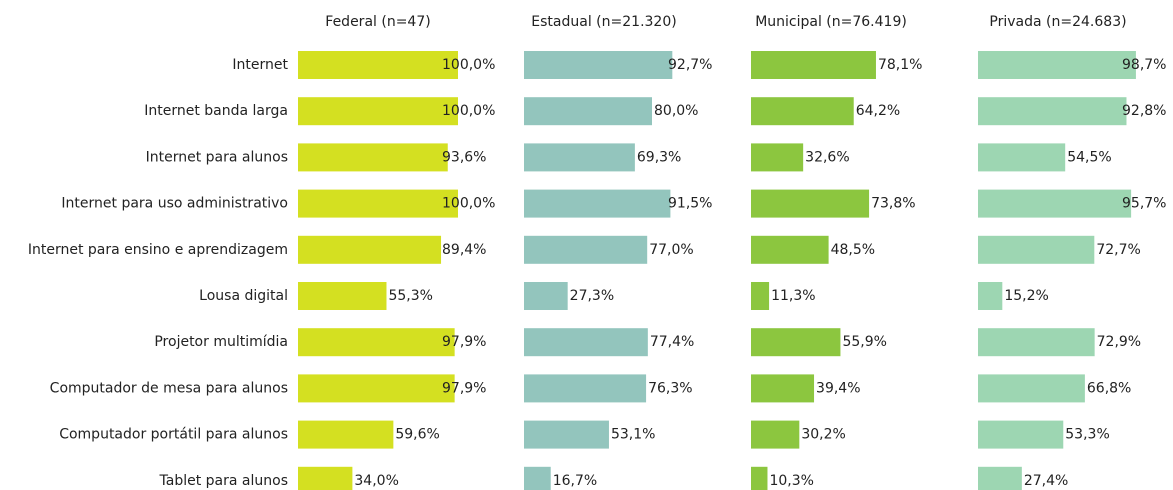 The height and width of the screenshot is (490, 1173). What do you see at coordinates (464, 250) in the screenshot?
I see `value-label: 89,4%` at bounding box center [464, 250].